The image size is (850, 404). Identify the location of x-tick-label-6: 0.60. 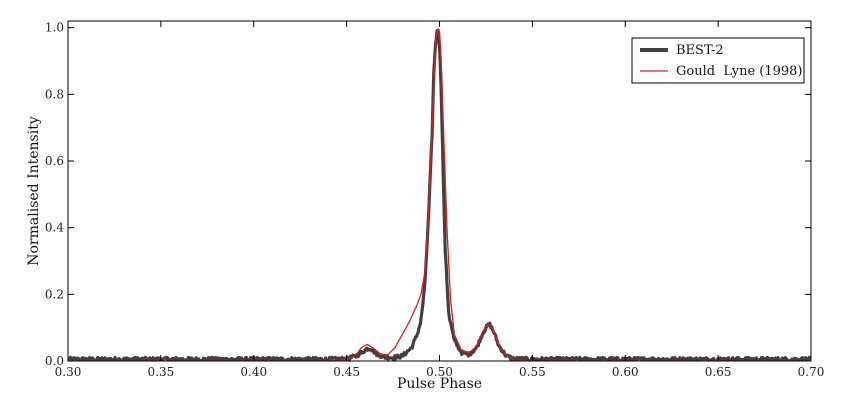
(625, 372).